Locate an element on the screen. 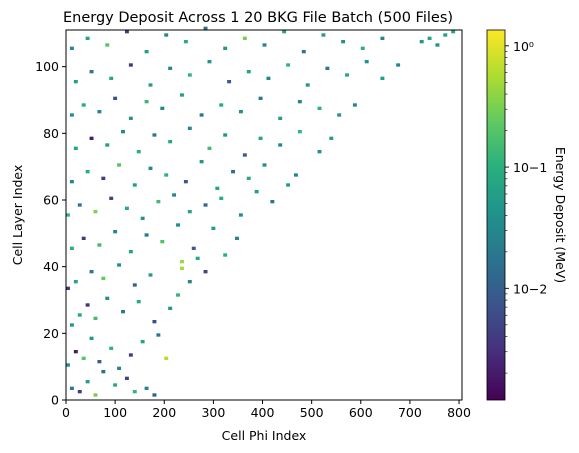 The image size is (579, 453). colorbar-tick-label: 10−2 is located at coordinates (530, 288).